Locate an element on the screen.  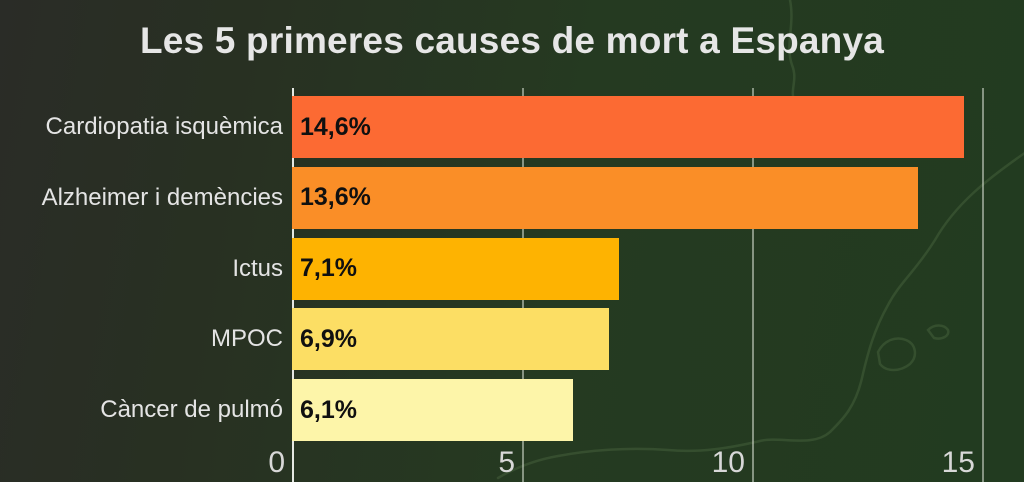
bar-ictus: 7,1% is located at coordinates (455, 268).